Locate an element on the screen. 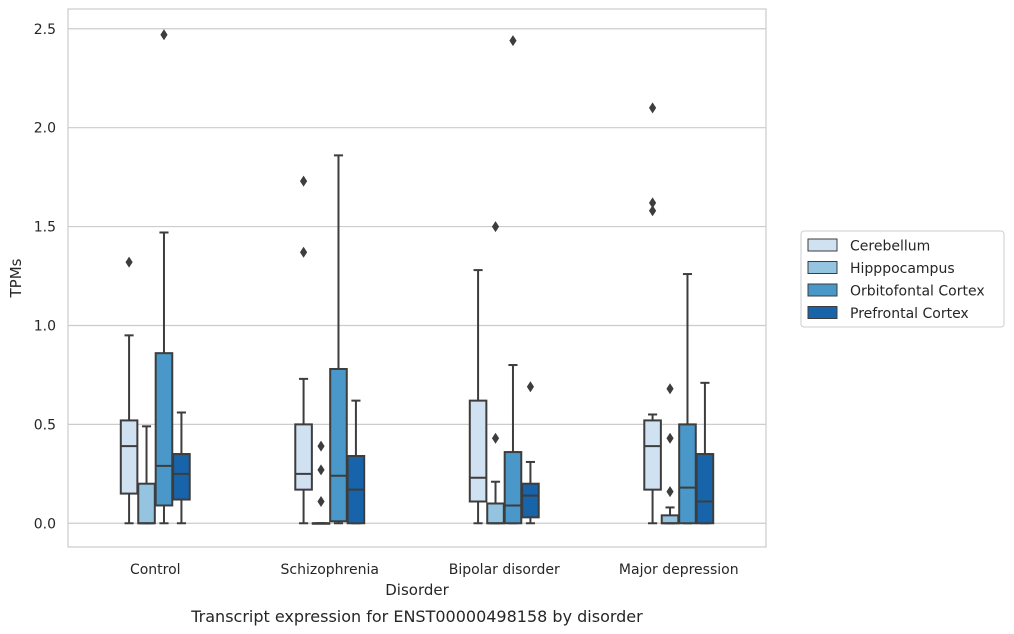 The width and height of the screenshot is (1014, 634). y-tick-label: 1.0 is located at coordinates (45, 326).